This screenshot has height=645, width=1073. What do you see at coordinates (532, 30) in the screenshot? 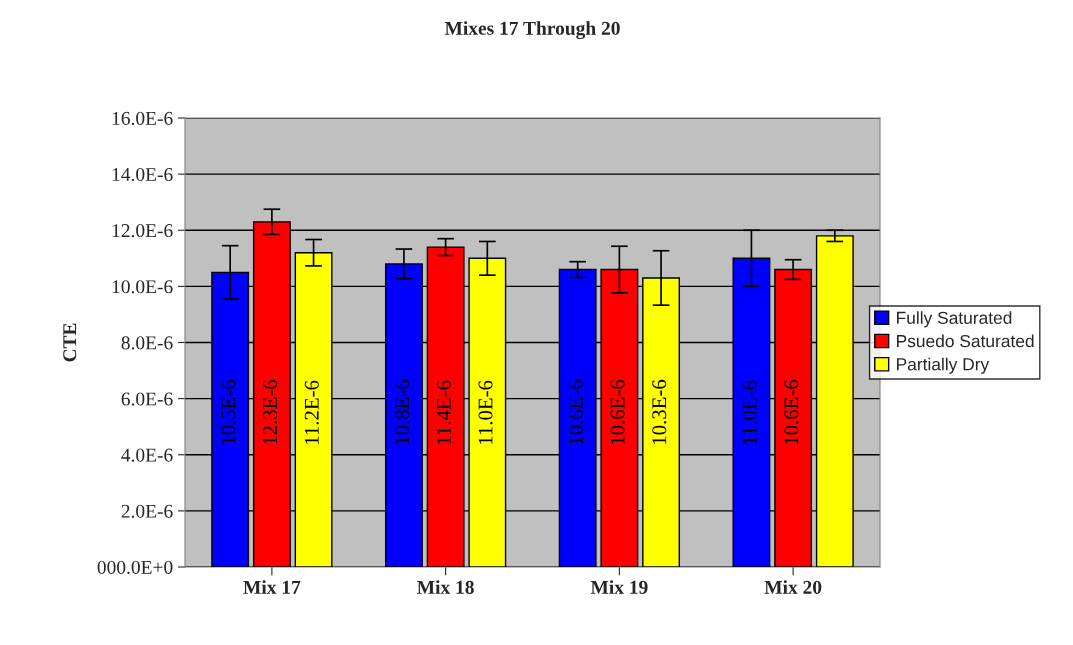
I see `chart-title: Mixes 17 Through 20` at bounding box center [532, 30].